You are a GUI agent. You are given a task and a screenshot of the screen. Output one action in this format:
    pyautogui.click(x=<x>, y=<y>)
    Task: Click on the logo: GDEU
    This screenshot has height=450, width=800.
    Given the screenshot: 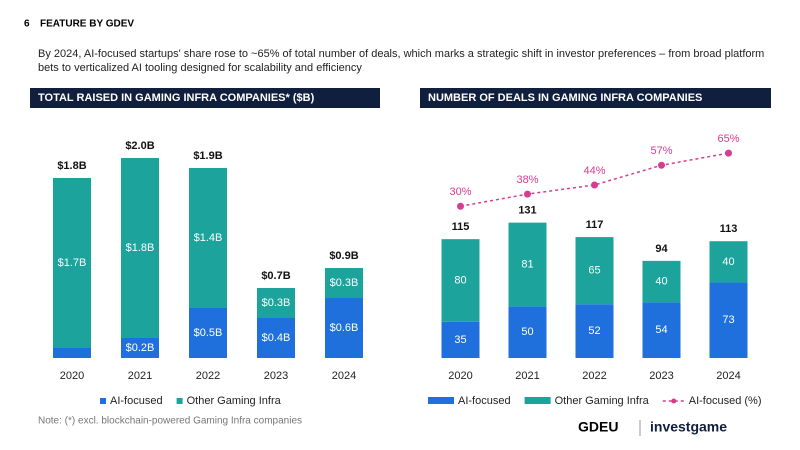 What is the action you would take?
    pyautogui.click(x=598, y=427)
    